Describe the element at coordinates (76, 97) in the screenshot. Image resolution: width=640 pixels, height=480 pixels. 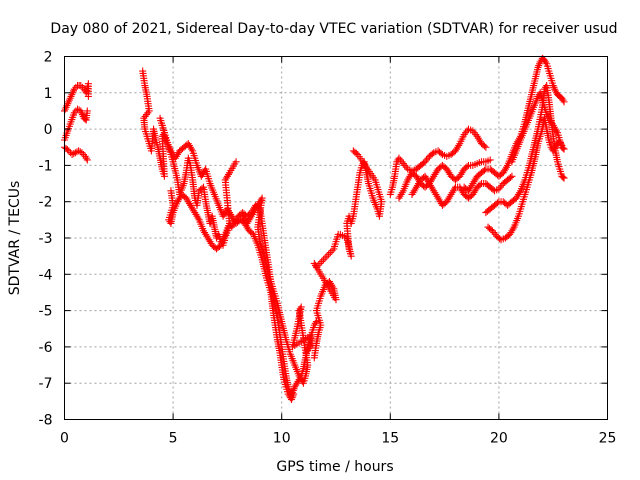
I see `series-arc-0h-upper` at that location.